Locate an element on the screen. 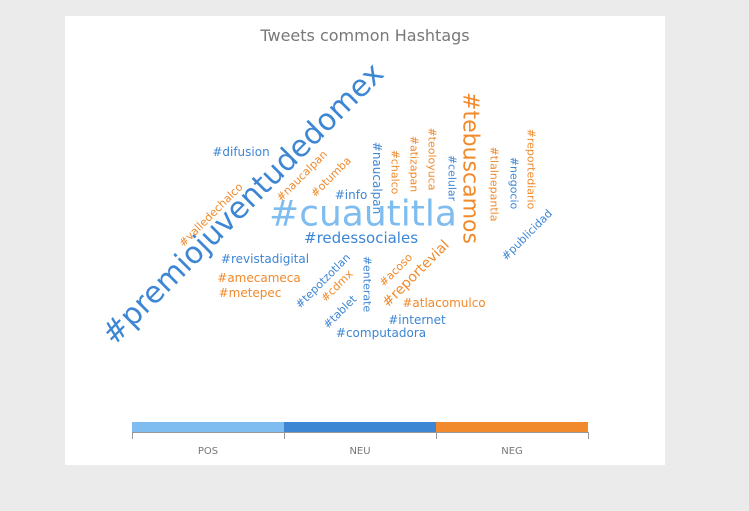 The width and height of the screenshot is (749, 511). word-celular-20: #celular is located at coordinates (452, 178).